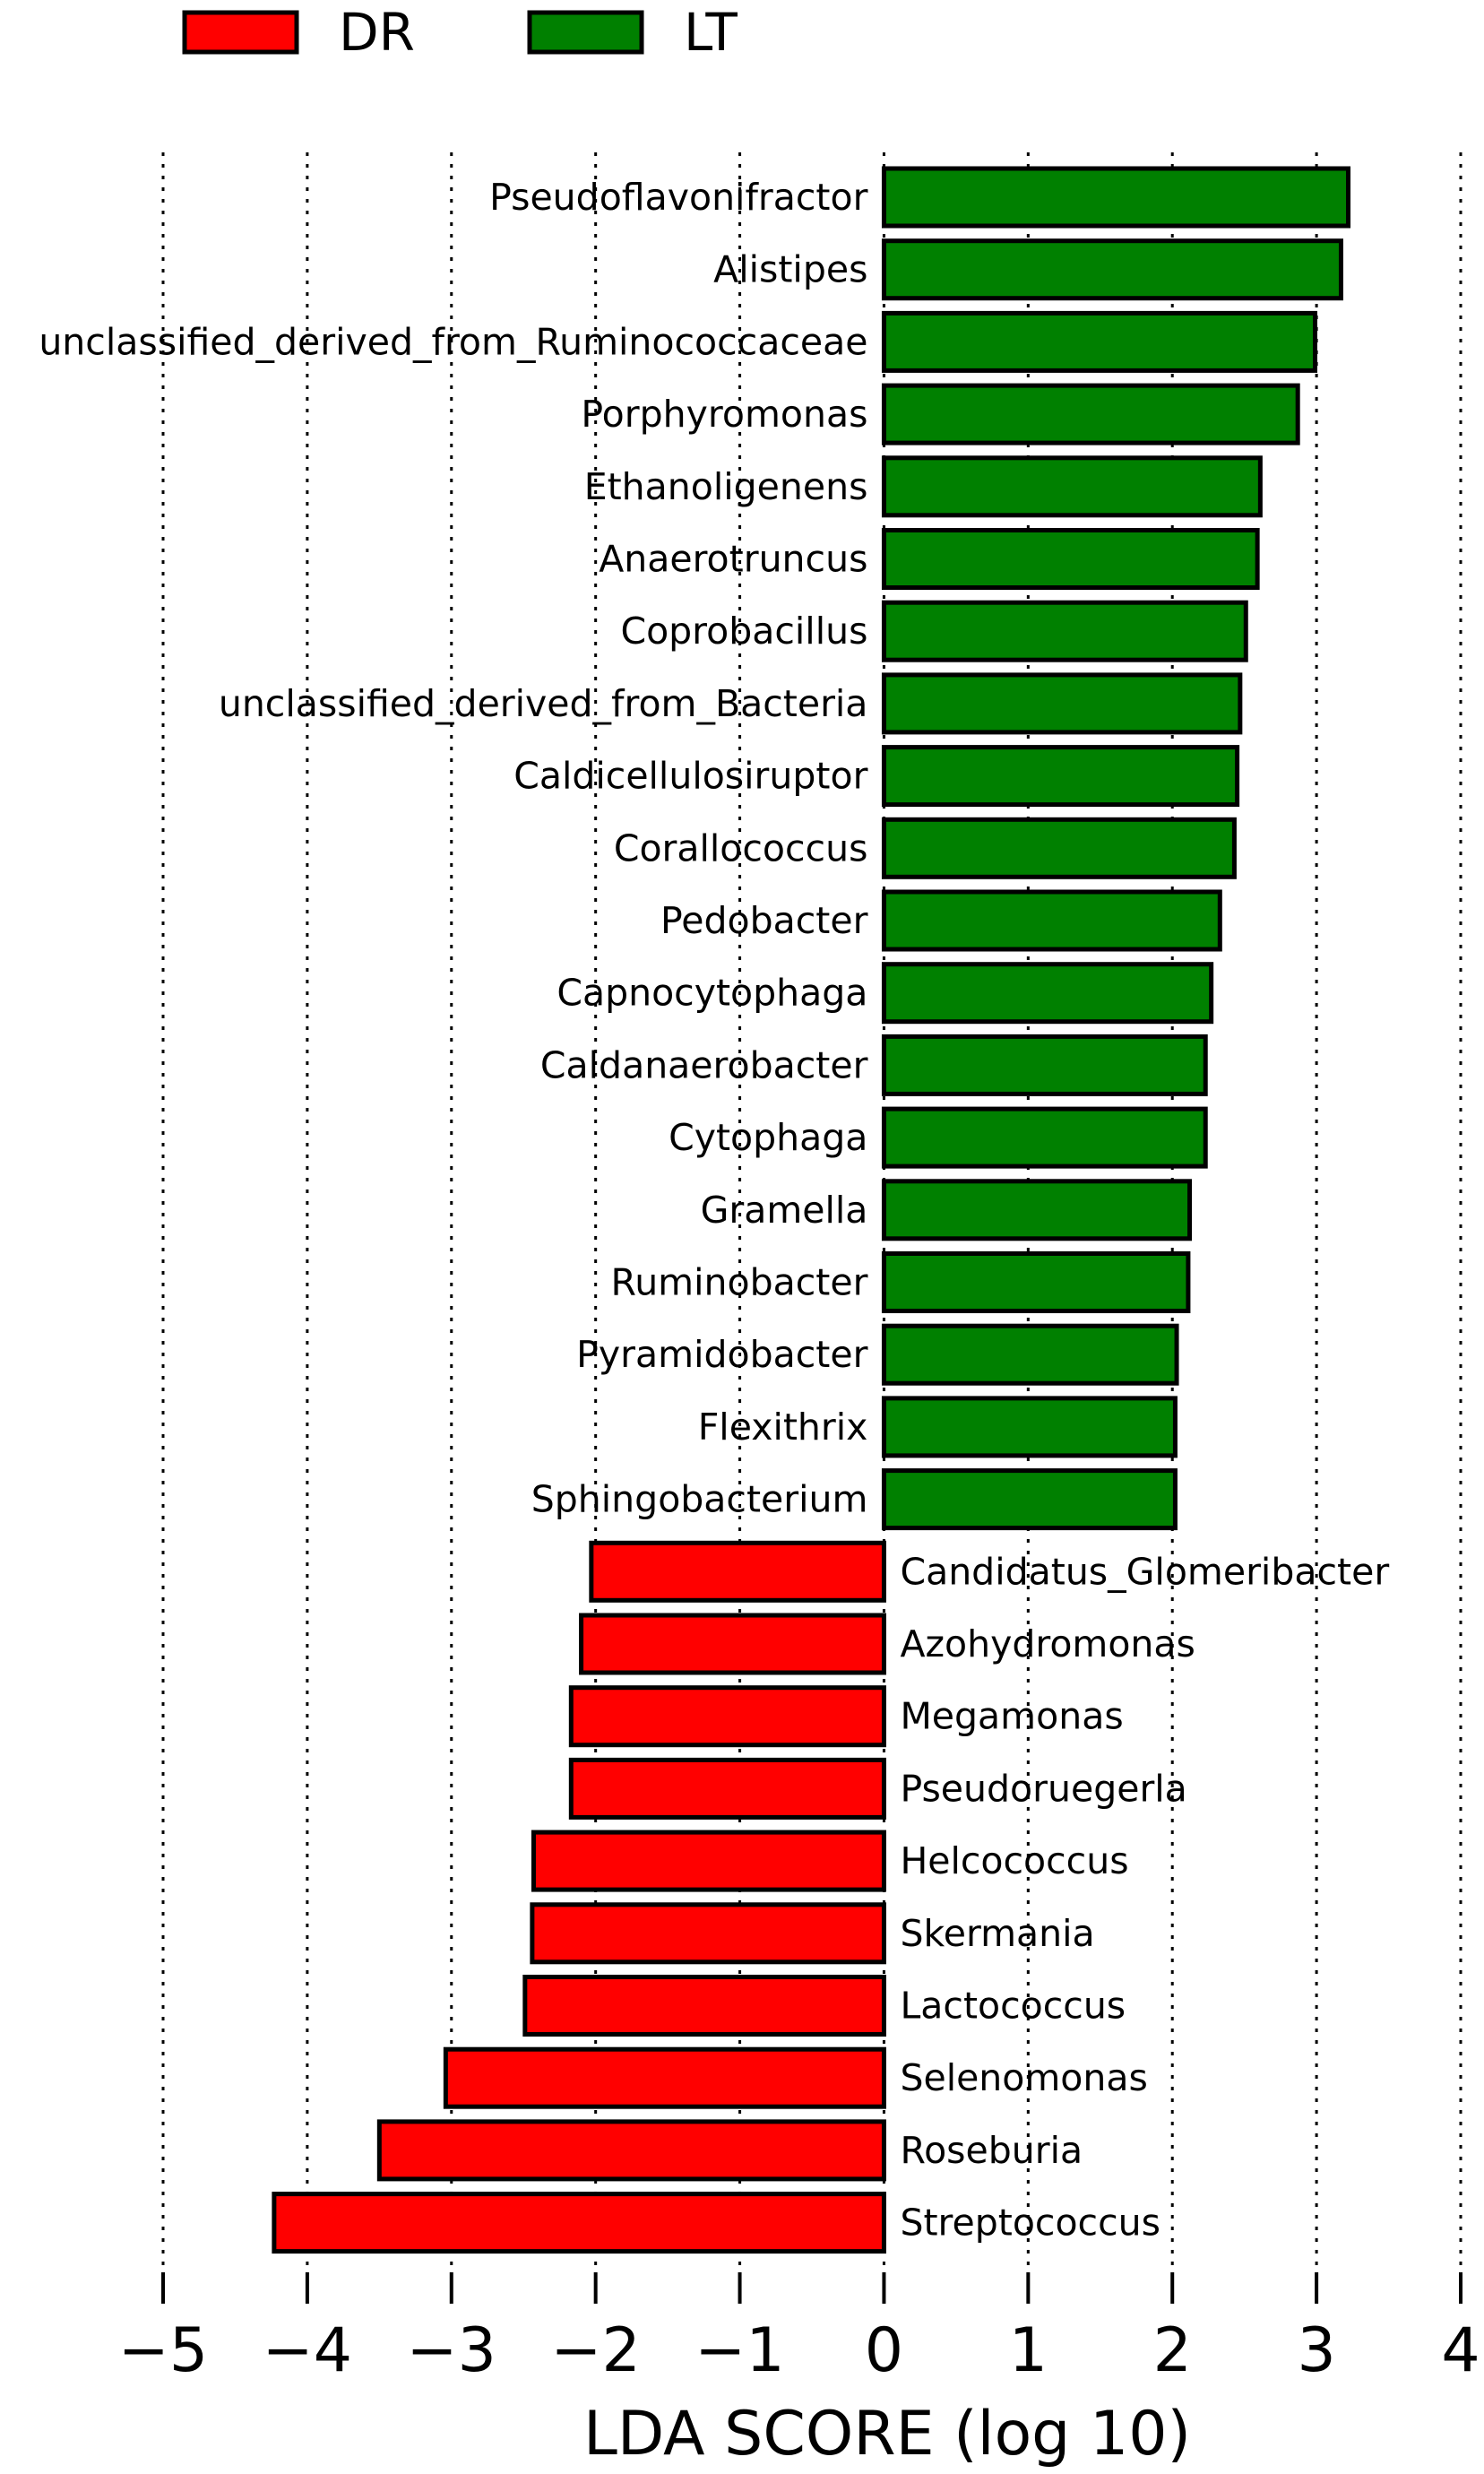 The height and width of the screenshot is (2474, 1484). What do you see at coordinates (596, 2350) in the screenshot?
I see `x-tick-label-3: −2` at bounding box center [596, 2350].